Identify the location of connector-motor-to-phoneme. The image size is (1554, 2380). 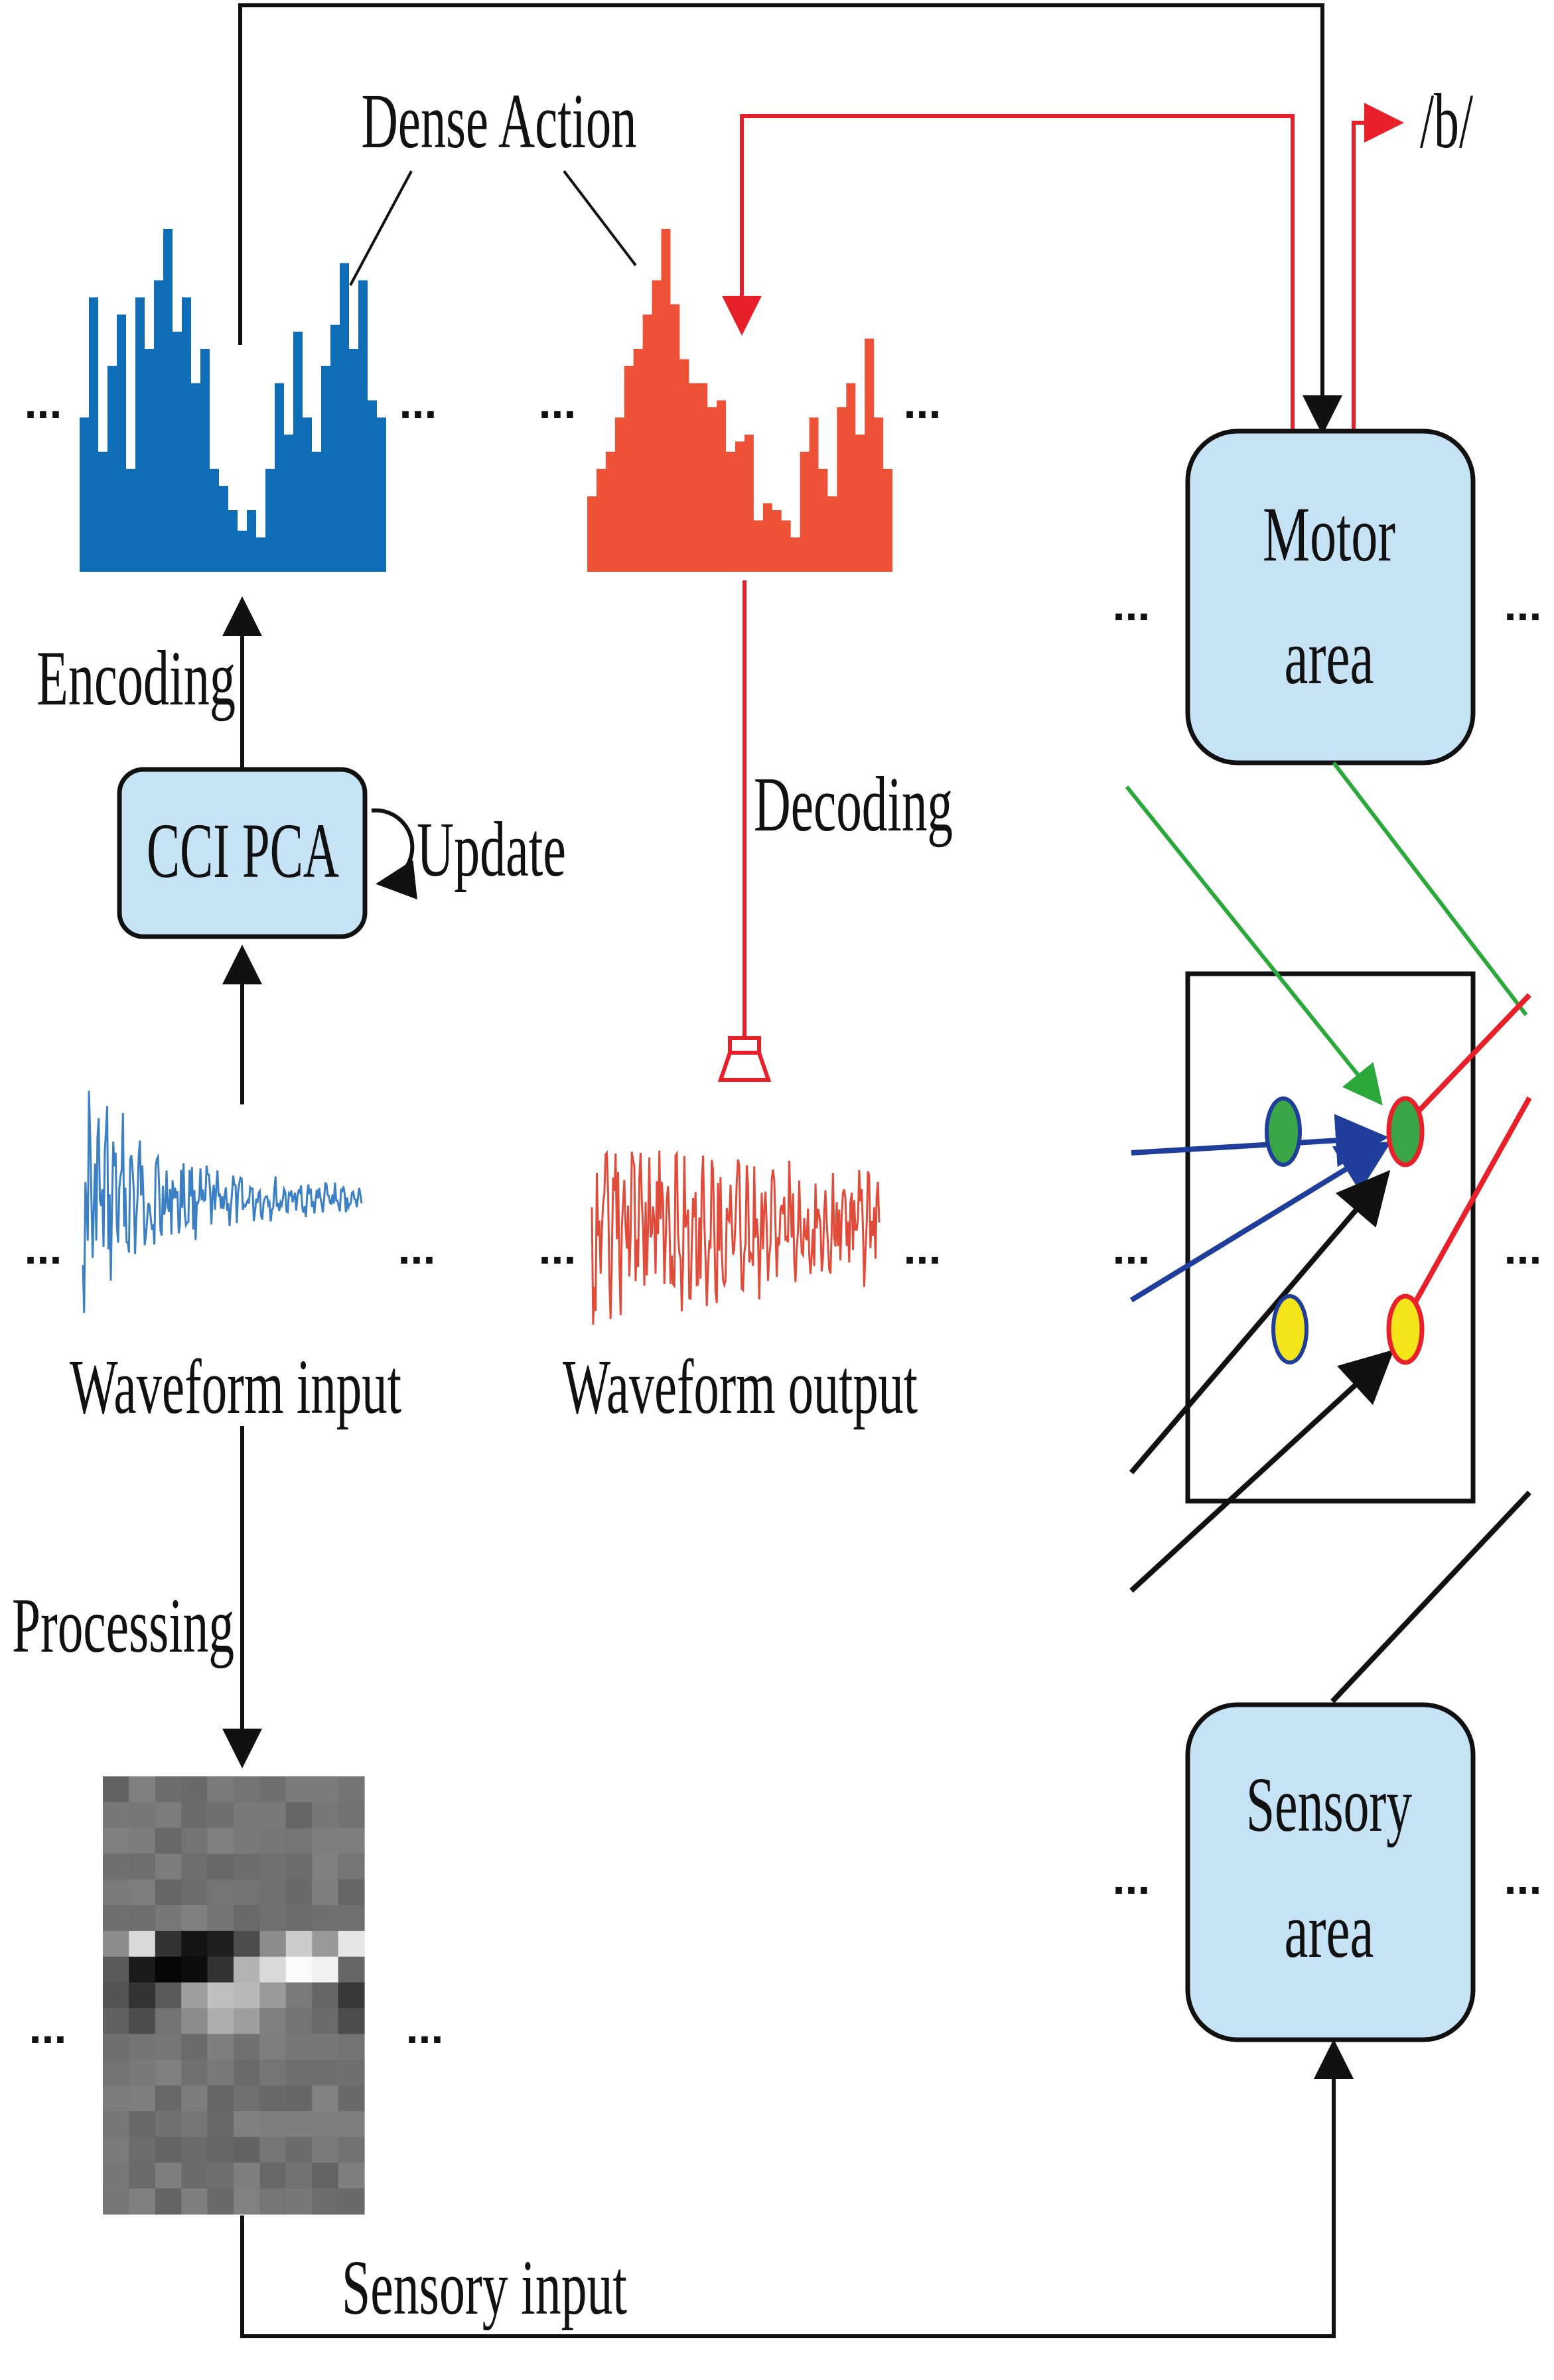
(1378, 267).